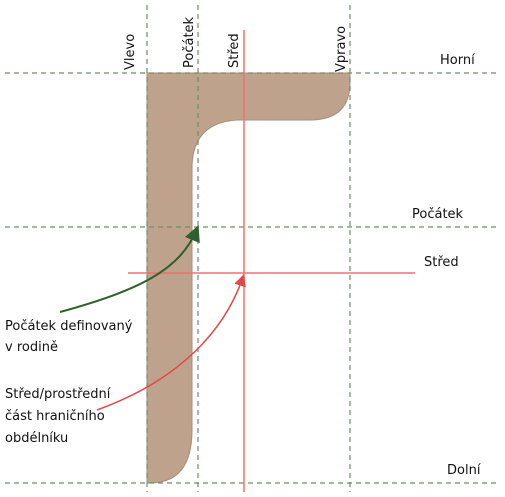 This screenshot has width=505, height=497. Describe the element at coordinates (36, 438) in the screenshot. I see `callout-line: obdélníku` at that location.